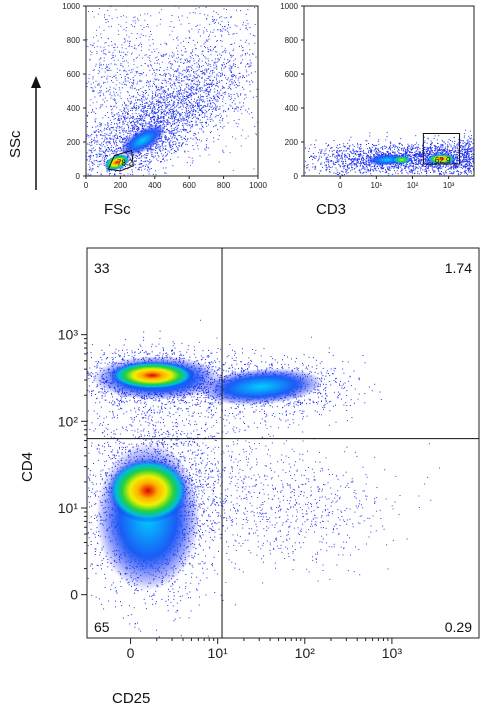 This screenshot has width=484, height=712. What do you see at coordinates (68, 508) in the screenshot?
I see `y-tick-label: 10¹` at bounding box center [68, 508].